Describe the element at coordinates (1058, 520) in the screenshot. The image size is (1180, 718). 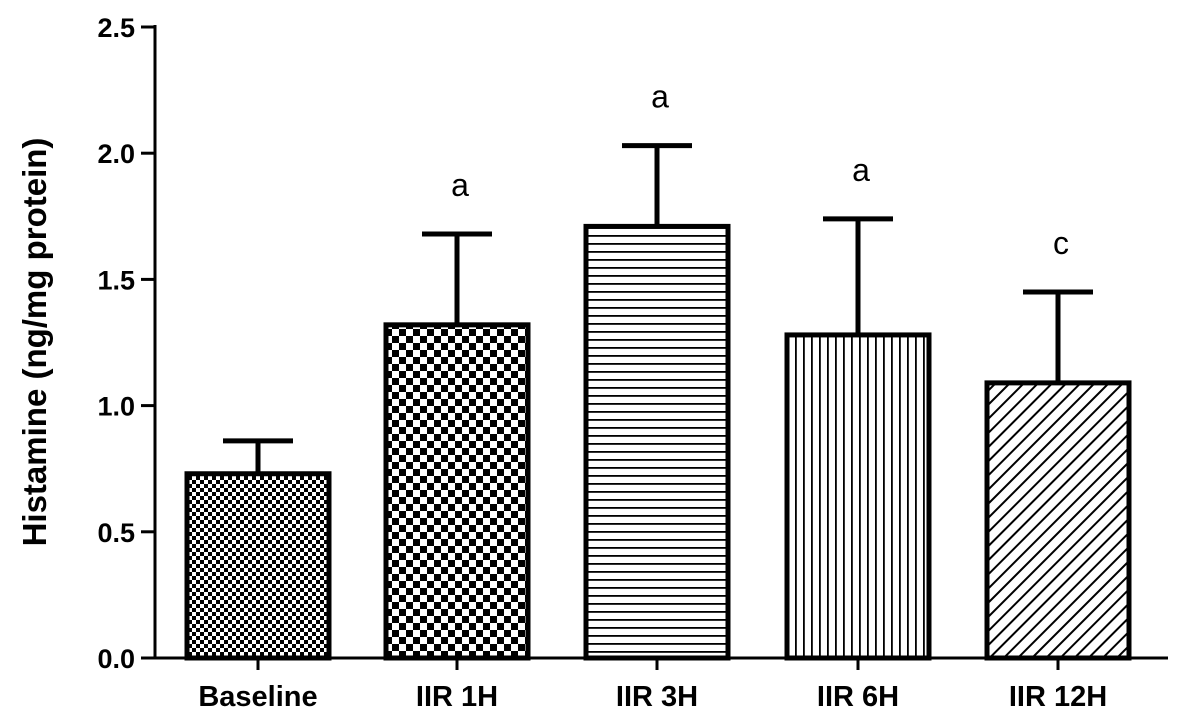
I see `bar-iir-12h` at that location.